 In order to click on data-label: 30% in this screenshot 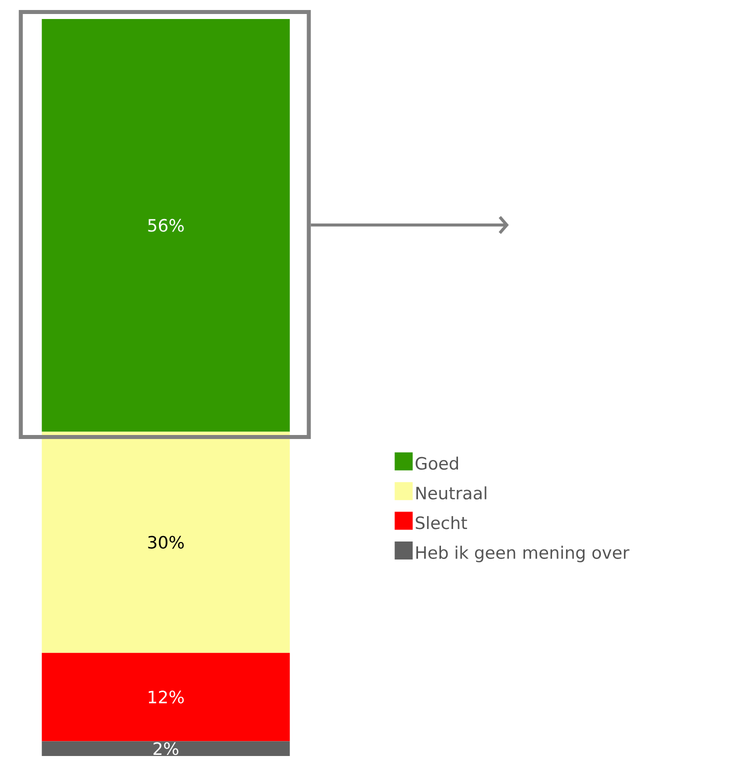, I will do `click(166, 542)`.